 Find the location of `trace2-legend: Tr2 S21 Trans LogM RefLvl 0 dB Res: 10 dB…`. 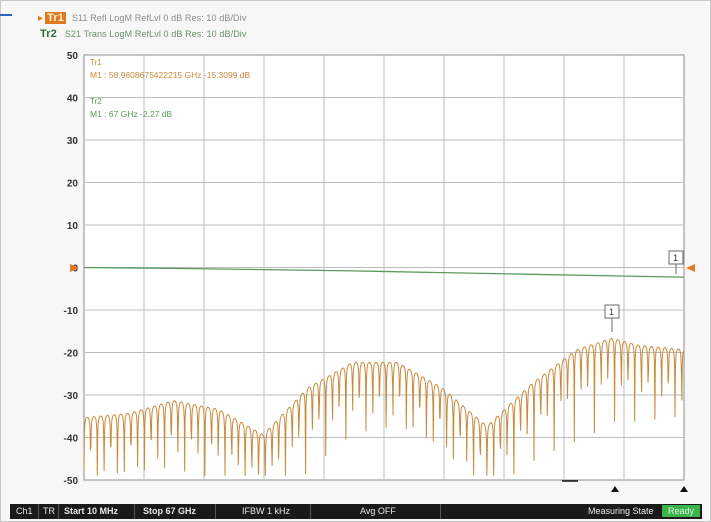

trace2-legend: Tr2 S21 Trans LogM RefLvl 0 dB Res: 10 dB… is located at coordinates (142, 34).